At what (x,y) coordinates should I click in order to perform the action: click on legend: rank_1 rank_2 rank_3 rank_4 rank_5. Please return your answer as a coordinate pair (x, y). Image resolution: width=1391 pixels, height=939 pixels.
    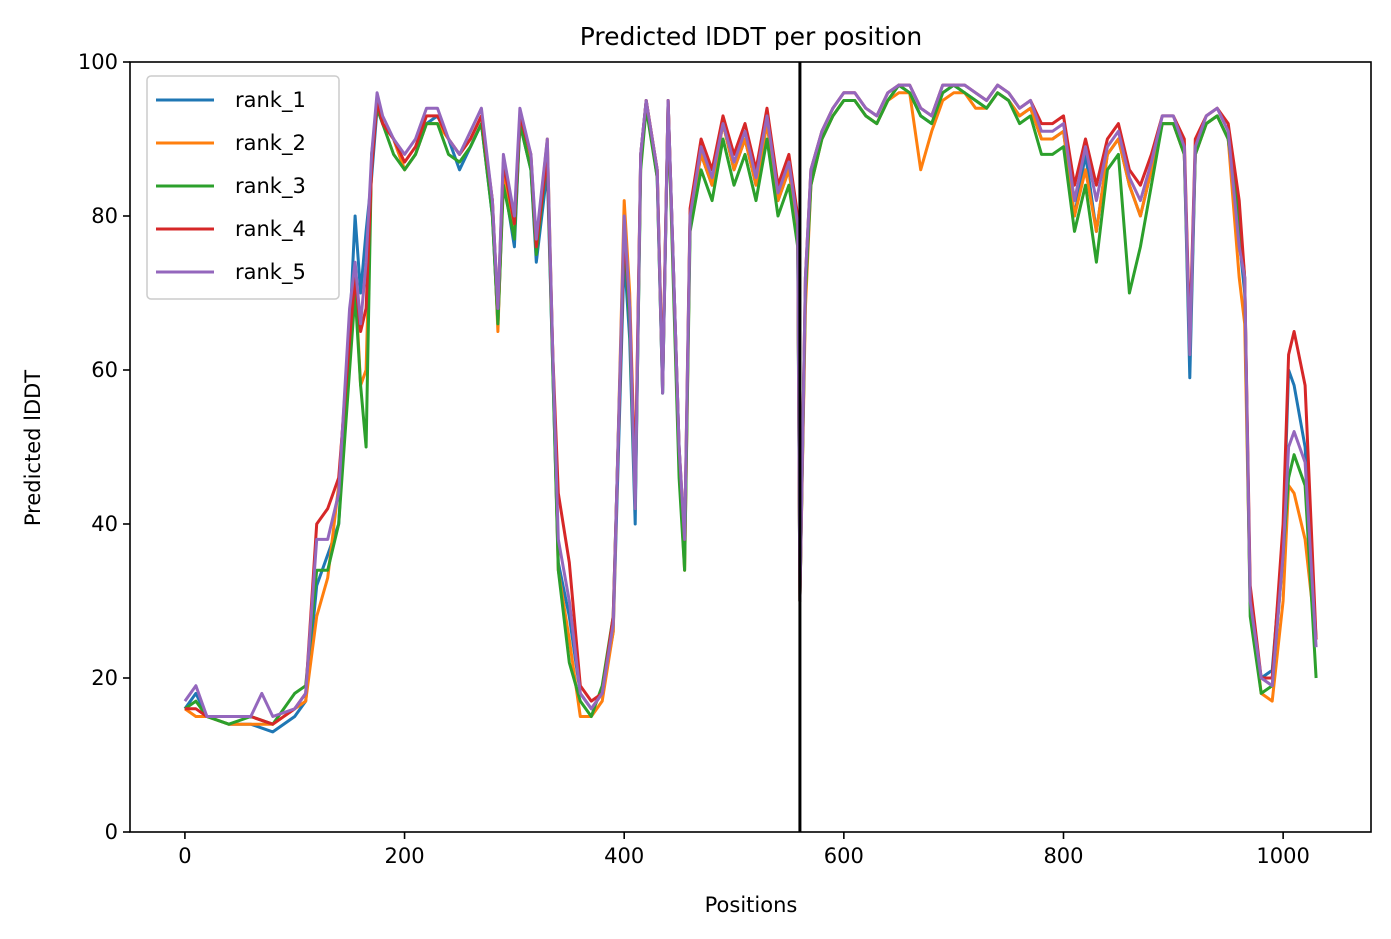
    Looking at the image, I should click on (243, 187).